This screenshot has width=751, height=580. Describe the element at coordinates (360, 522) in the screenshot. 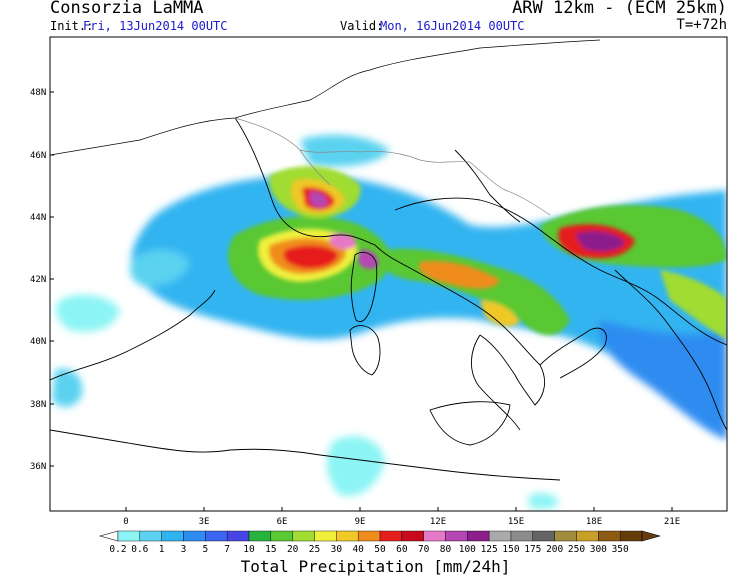

I see `lon-label: 9E` at that location.